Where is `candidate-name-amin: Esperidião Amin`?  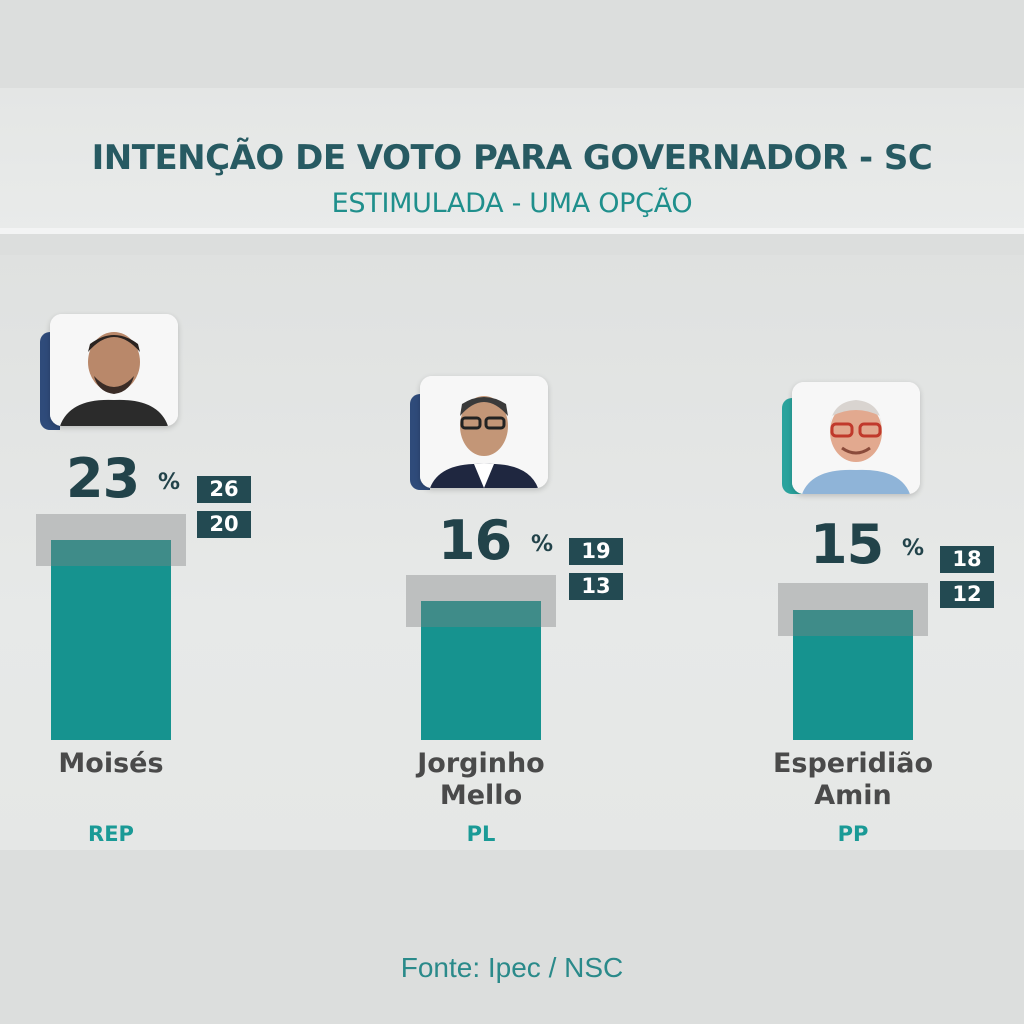
candidate-name-amin: Esperidião Amin is located at coordinates (853, 780).